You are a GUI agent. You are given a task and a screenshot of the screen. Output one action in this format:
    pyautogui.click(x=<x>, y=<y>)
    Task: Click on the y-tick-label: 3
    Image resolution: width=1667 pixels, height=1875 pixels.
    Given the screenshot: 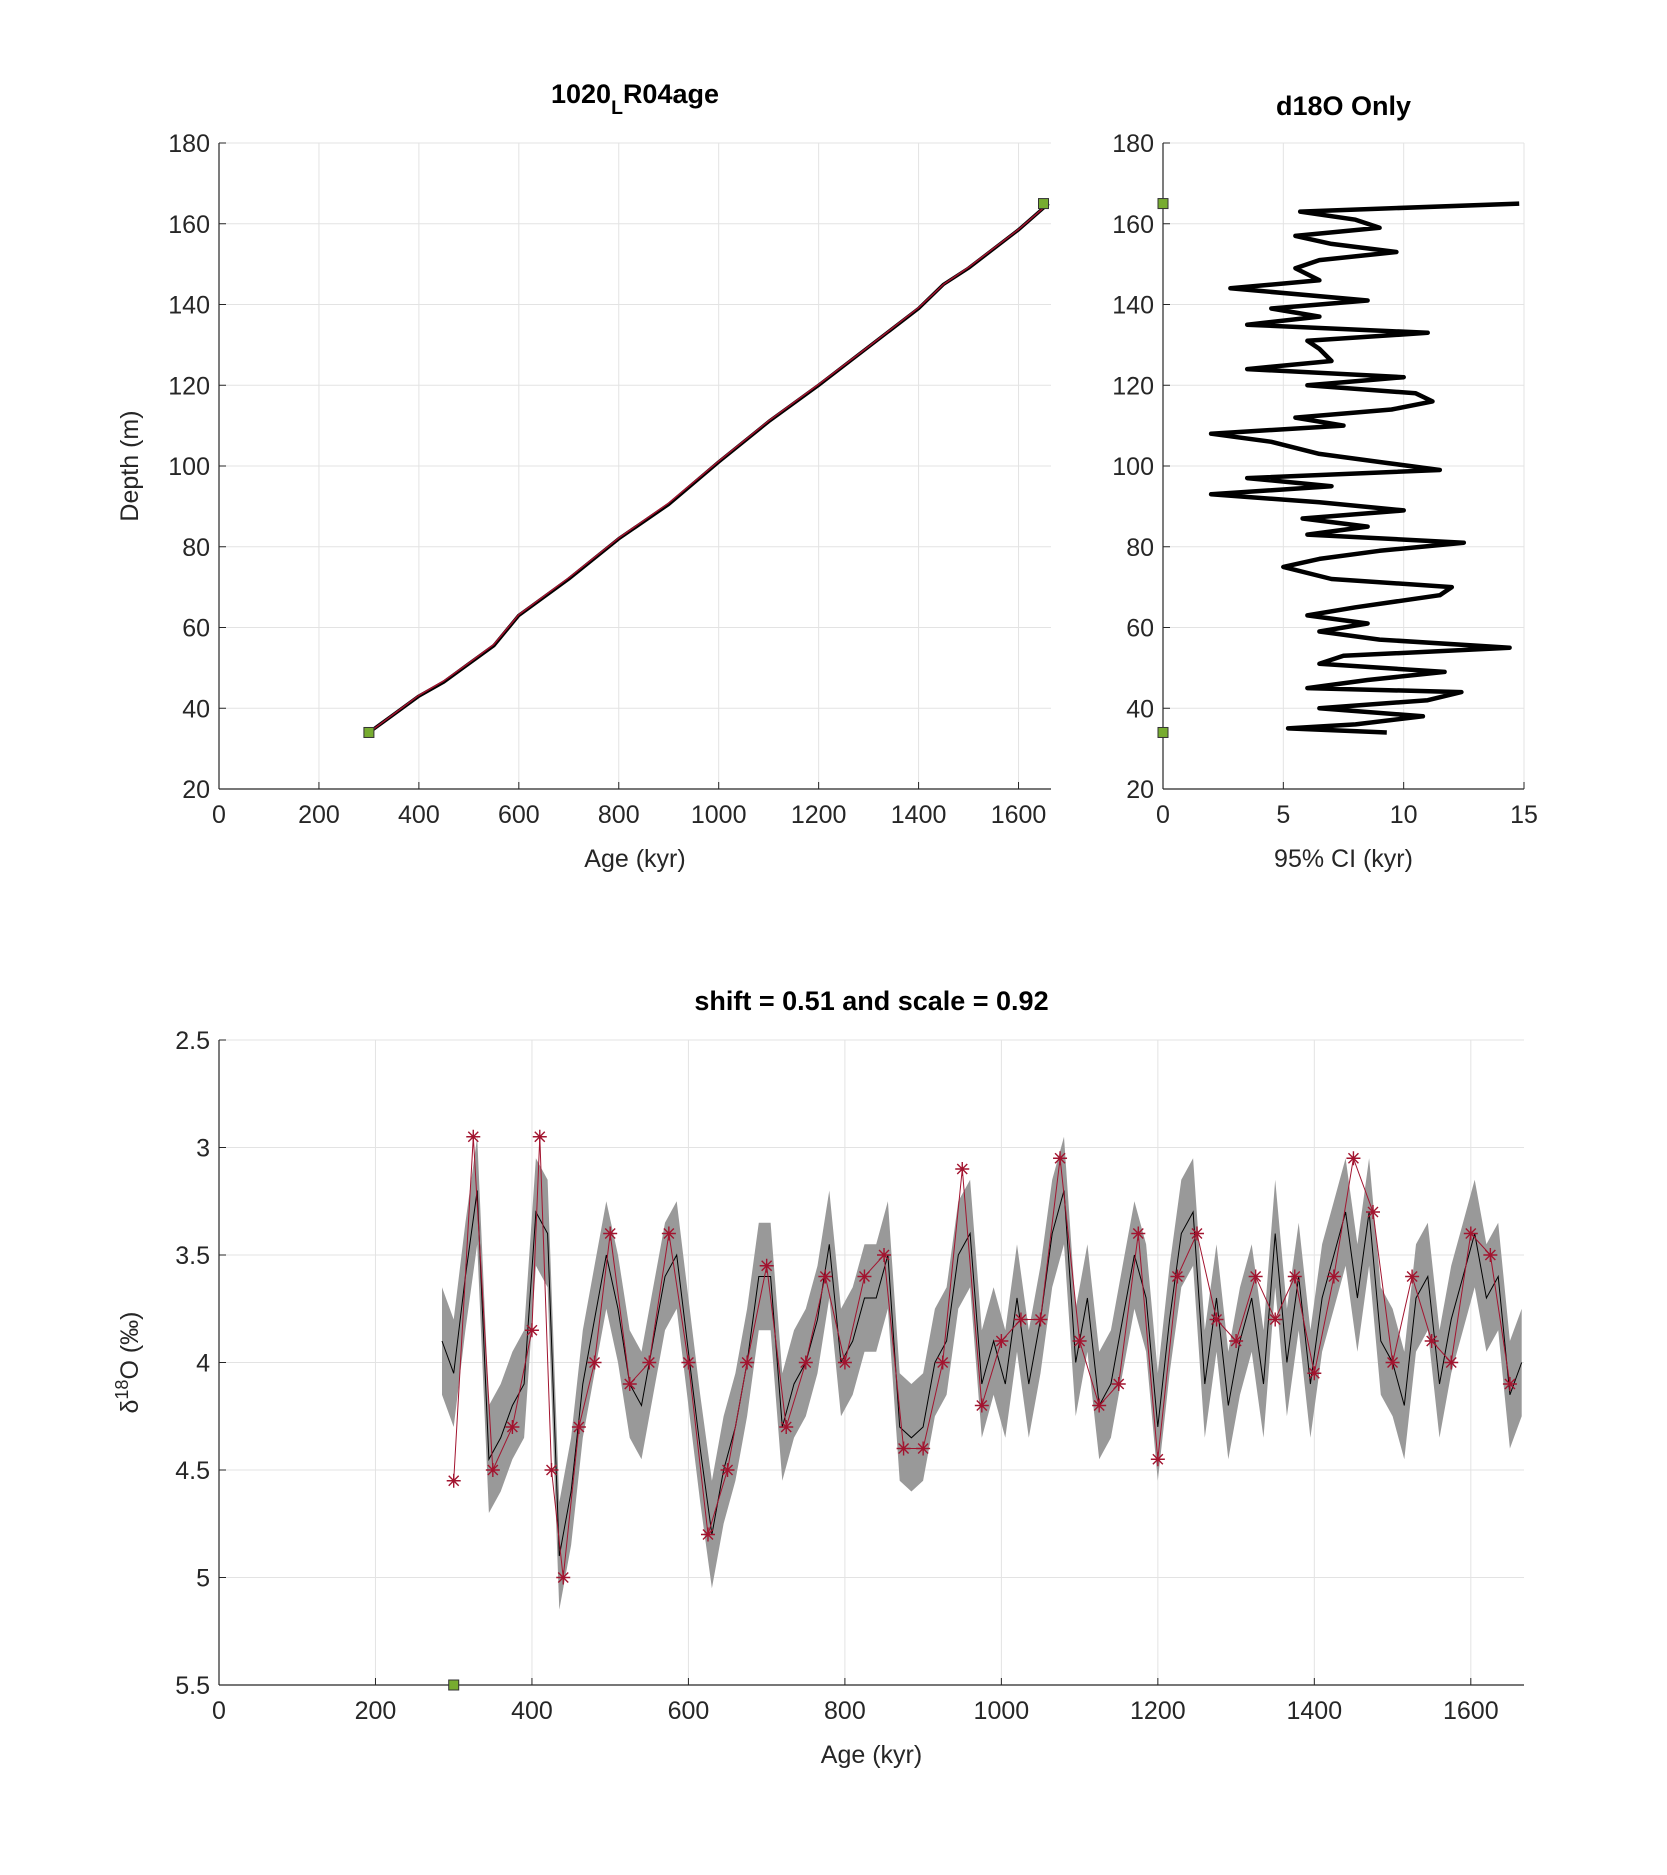 What is the action you would take?
    pyautogui.click(x=203, y=1149)
    